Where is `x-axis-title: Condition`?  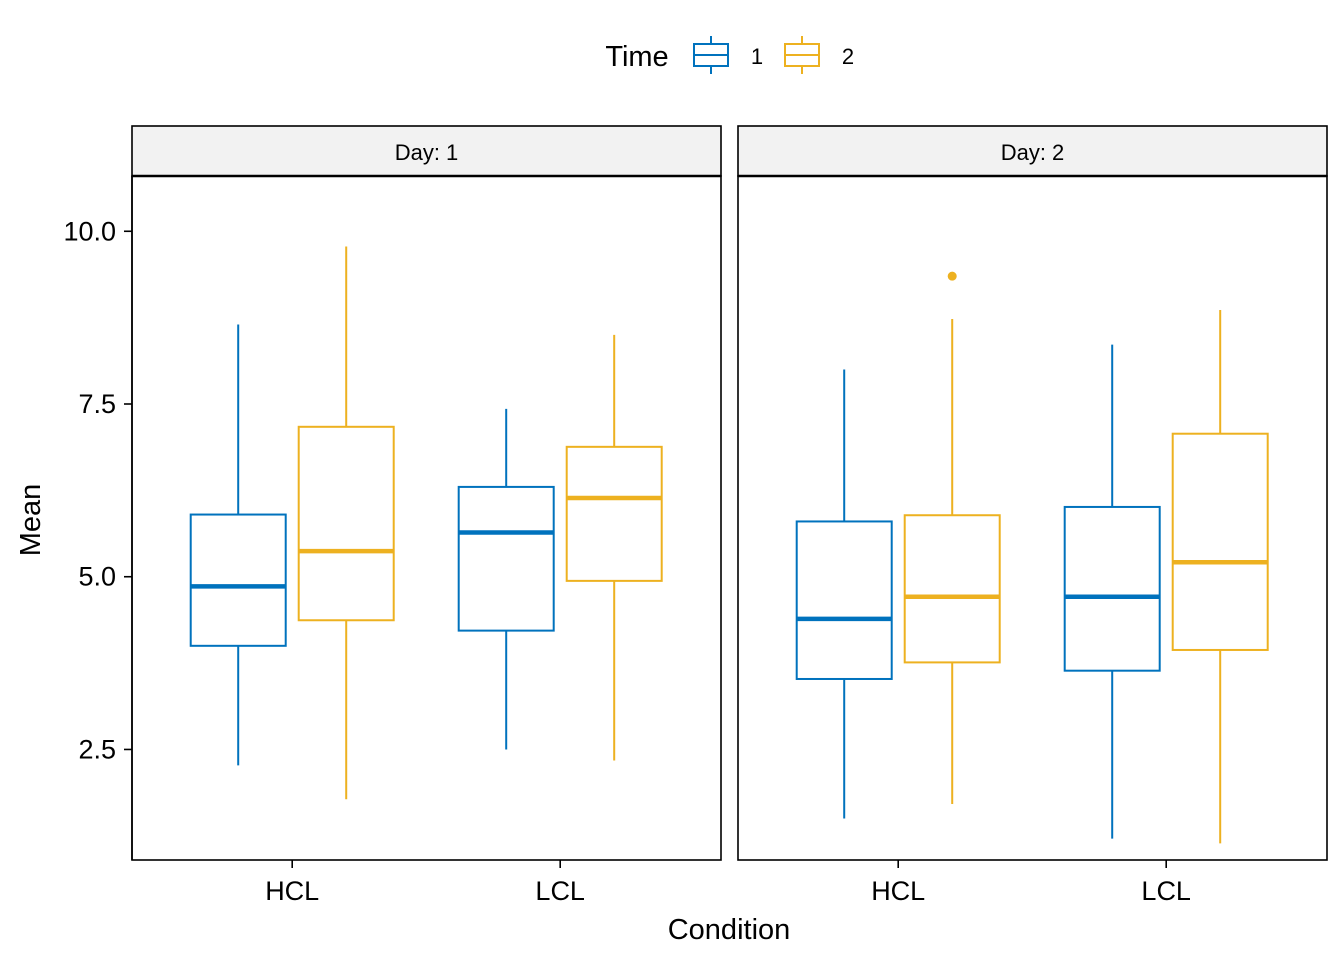 x-axis-title: Condition is located at coordinates (729, 930).